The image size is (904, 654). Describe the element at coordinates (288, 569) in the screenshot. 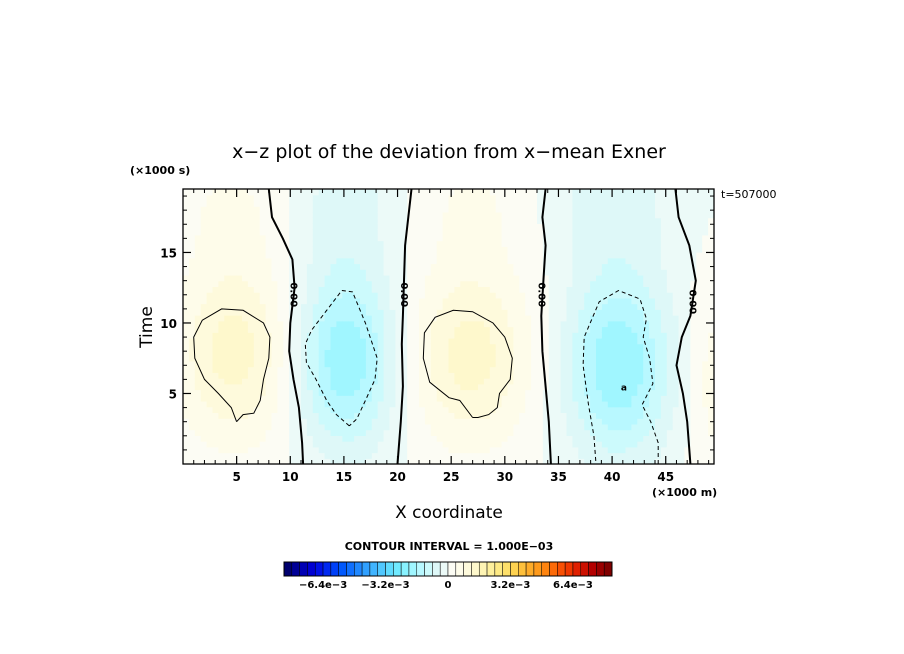

I see `colorbar-swatch` at that location.